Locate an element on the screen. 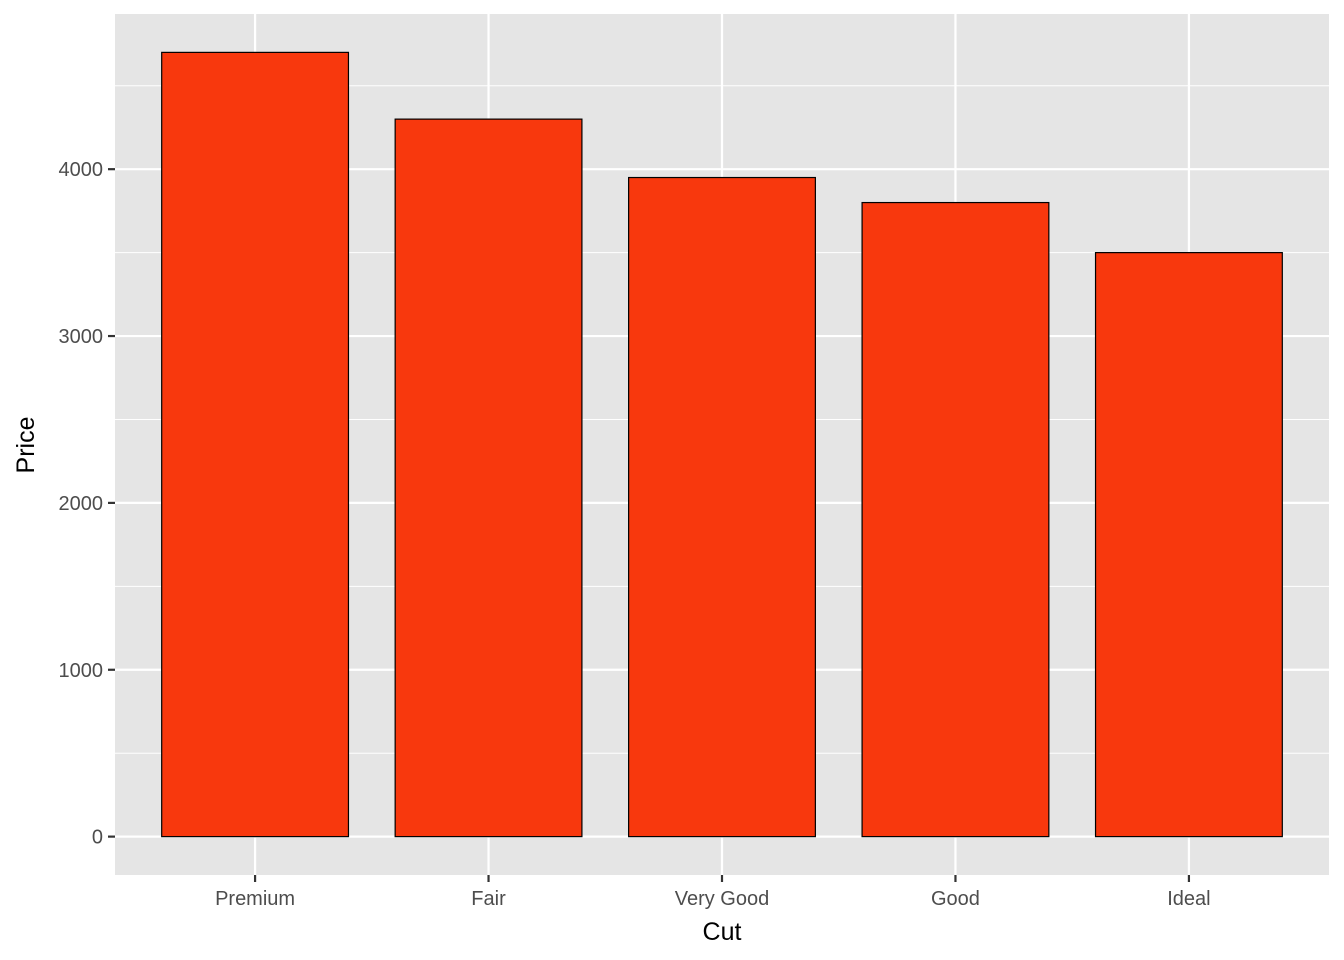 Image resolution: width=1344 pixels, height=960 pixels. x-axis: Premium Fair Very Good Good Ideal is located at coordinates (713, 892).